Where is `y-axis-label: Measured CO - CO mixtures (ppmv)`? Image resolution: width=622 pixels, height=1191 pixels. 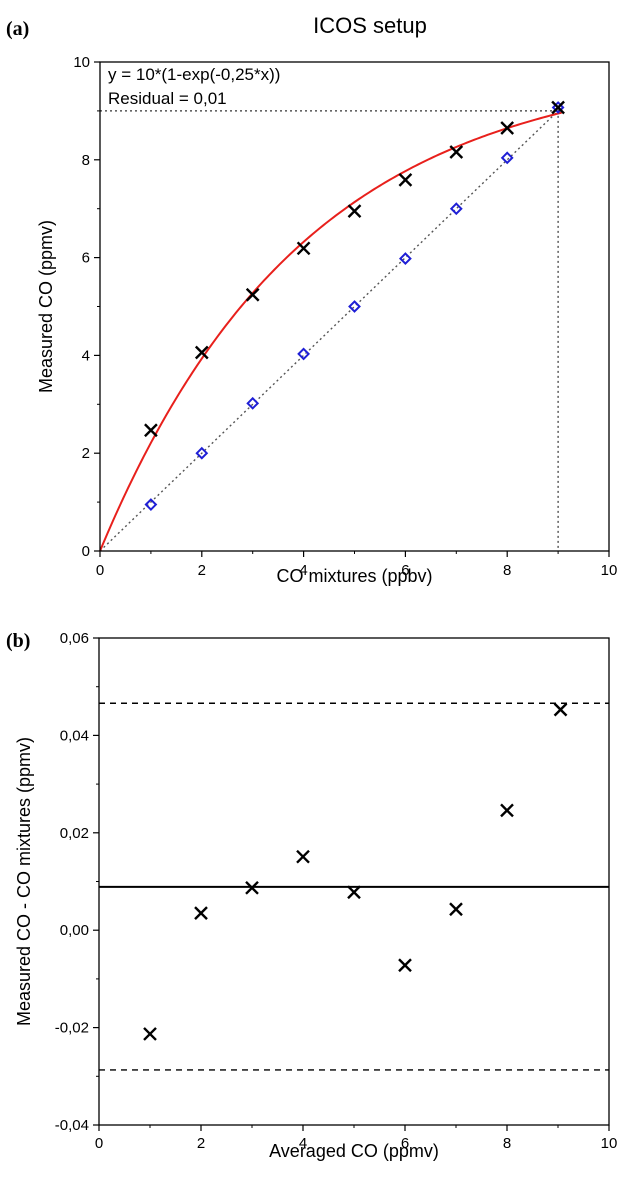
y-axis-label: Measured CO - CO mixtures (ppmv) is located at coordinates (24, 881).